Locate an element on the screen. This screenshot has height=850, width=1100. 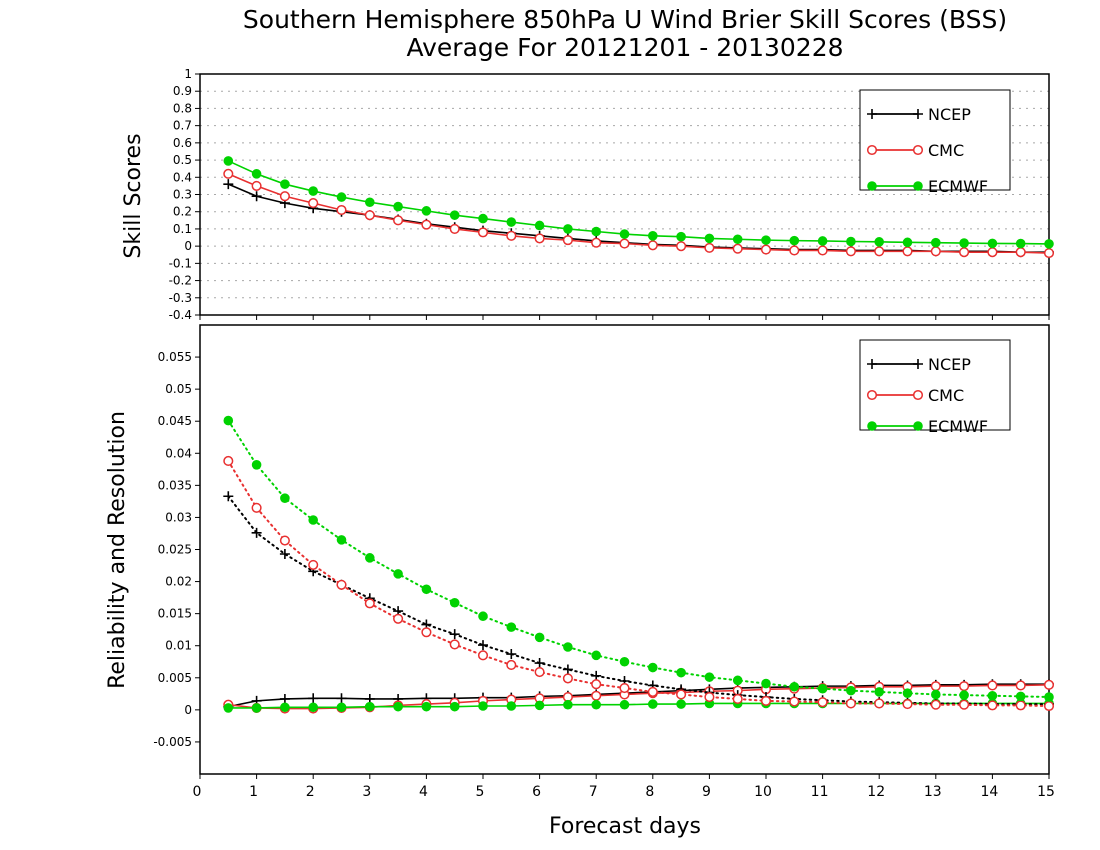
top-panel-y-tick-label: 0.6 is located at coordinates (182, 143).